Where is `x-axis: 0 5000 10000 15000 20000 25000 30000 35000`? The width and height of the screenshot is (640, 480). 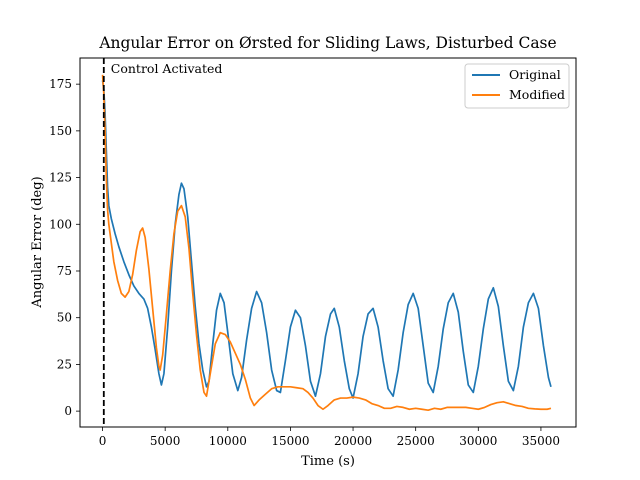
x-axis: 0 5000 10000 15000 20000 25000 30000 35000 is located at coordinates (329, 437).